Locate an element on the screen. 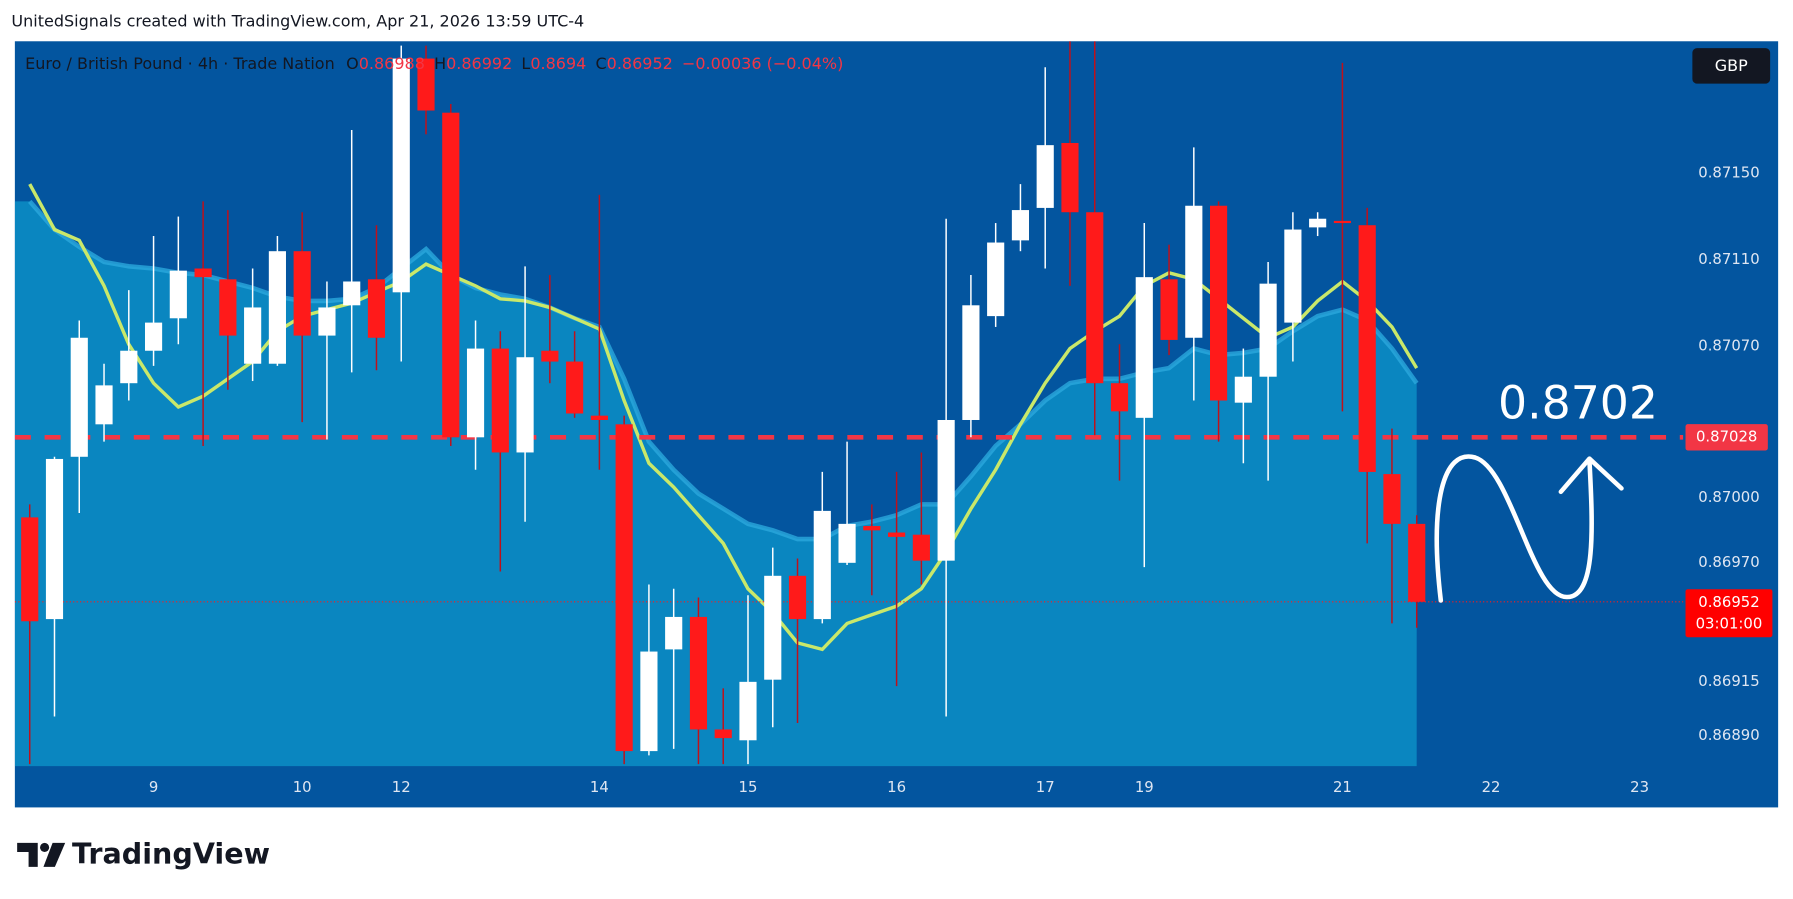 The width and height of the screenshot is (1793, 899). x-tick-label: 15 is located at coordinates (748, 787).